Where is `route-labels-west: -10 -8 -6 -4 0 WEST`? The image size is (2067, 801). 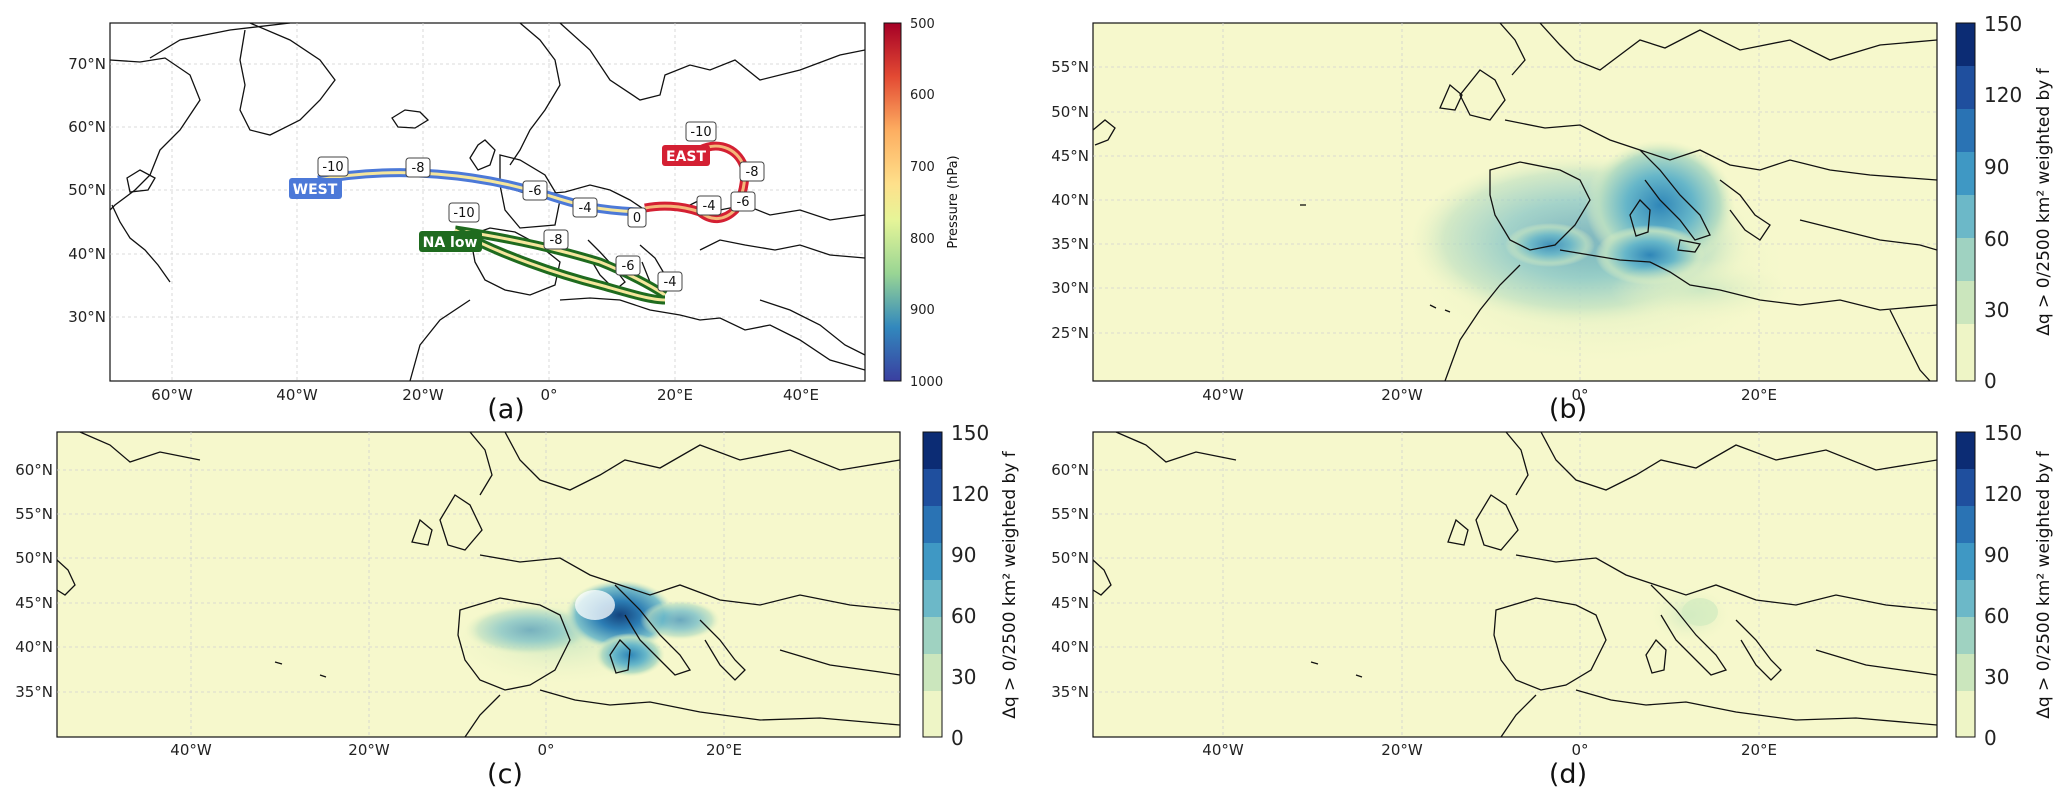 route-labels-west: -10 -8 -6 -4 0 WEST is located at coordinates (468, 192).